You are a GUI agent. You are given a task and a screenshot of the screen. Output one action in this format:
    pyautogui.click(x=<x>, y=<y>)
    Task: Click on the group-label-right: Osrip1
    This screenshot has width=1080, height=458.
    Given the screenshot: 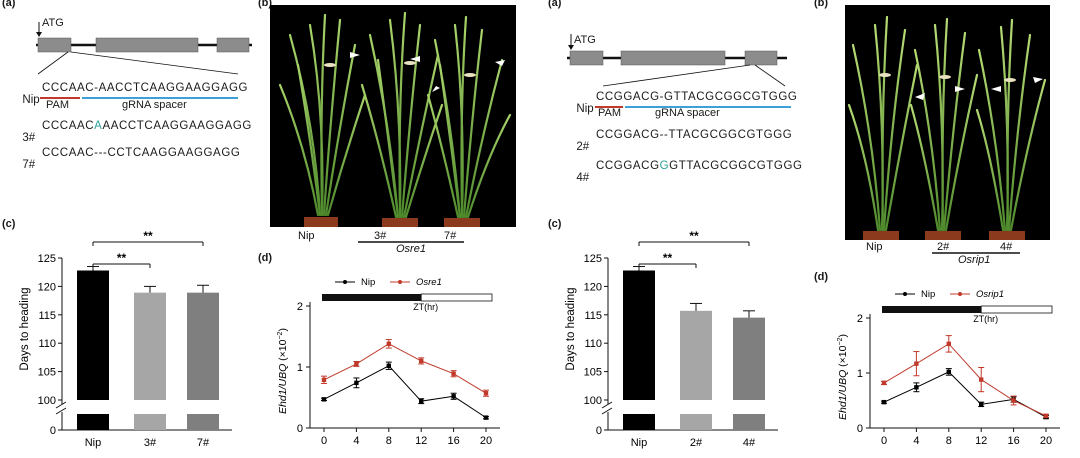 What is the action you would take?
    pyautogui.click(x=974, y=260)
    